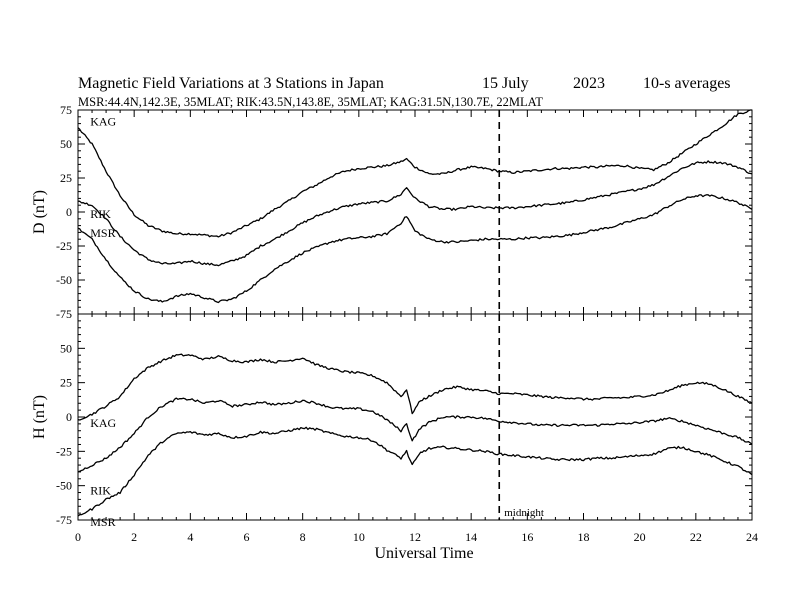 This screenshot has width=792, height=612. I want to click on x-tick-label: 4, so click(190, 537).